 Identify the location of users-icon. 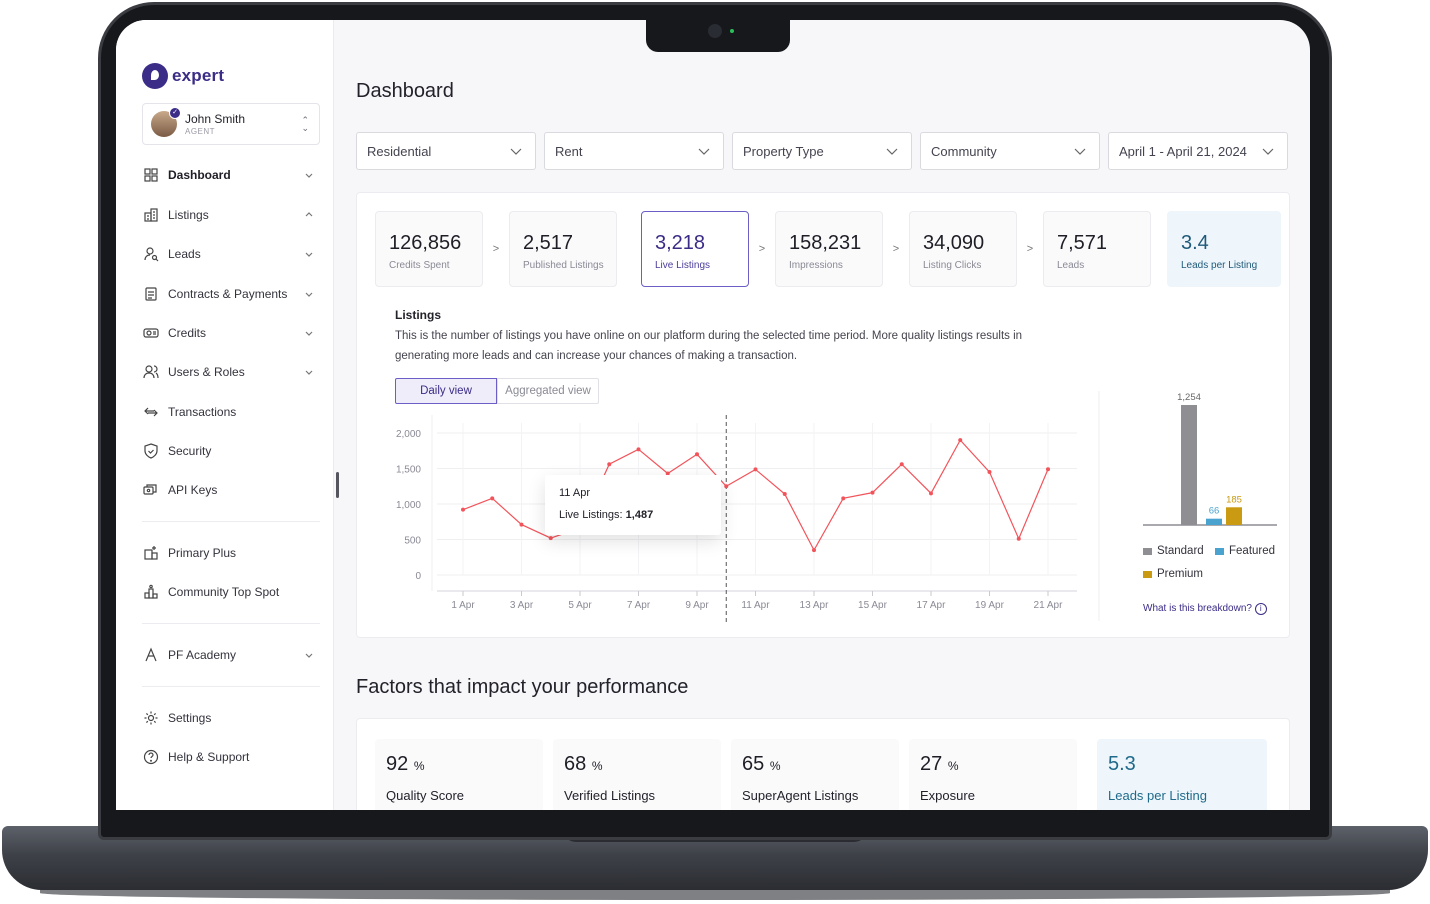
(151, 372).